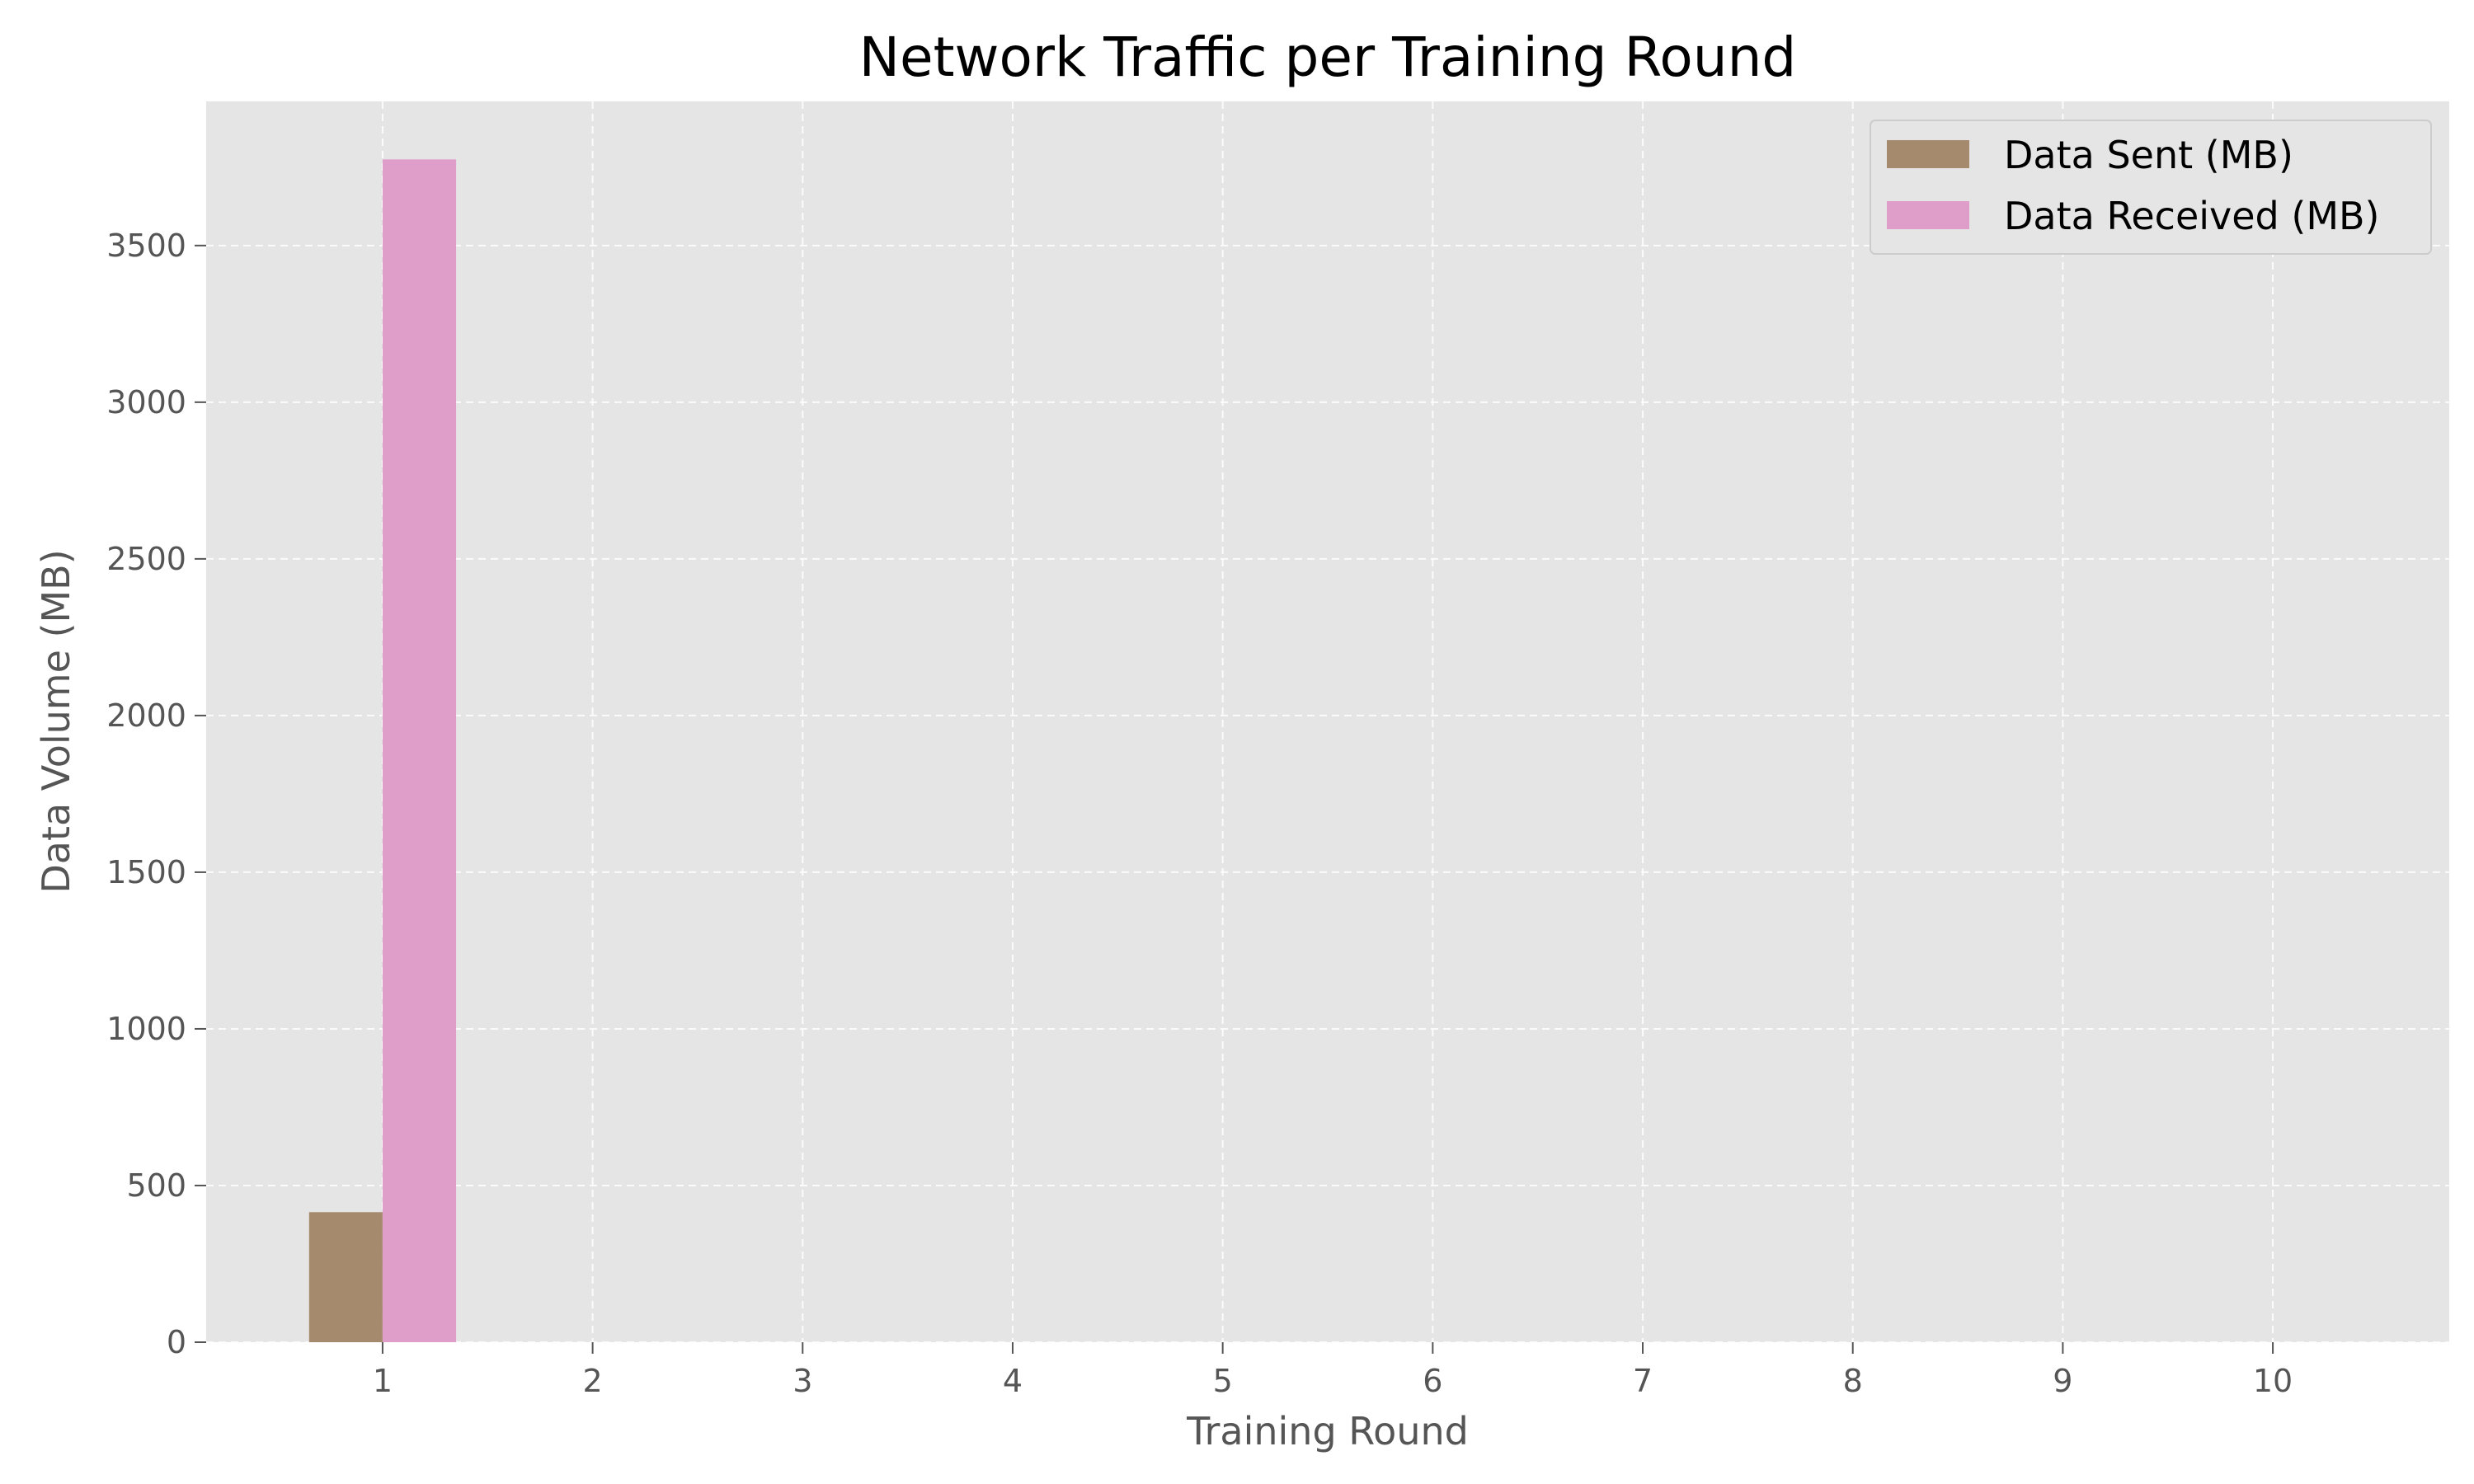  What do you see at coordinates (2192, 216) in the screenshot?
I see `legend-label-data-received: Data Received (MB)` at bounding box center [2192, 216].